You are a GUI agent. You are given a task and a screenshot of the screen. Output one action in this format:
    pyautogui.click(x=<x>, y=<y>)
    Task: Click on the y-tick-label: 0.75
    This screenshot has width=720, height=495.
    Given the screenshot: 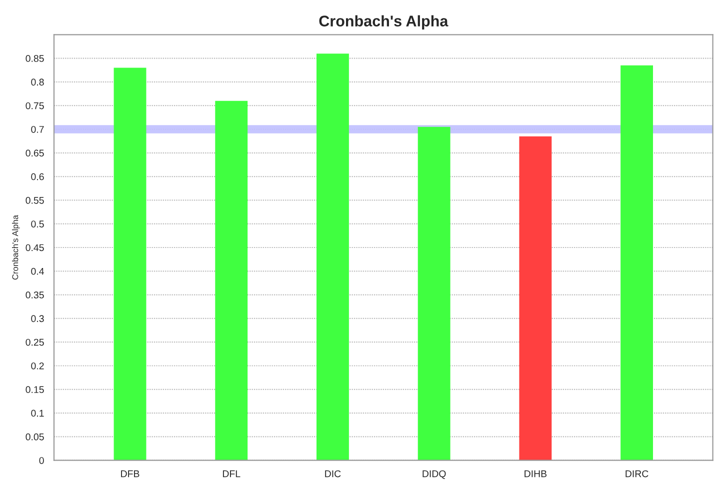 What is the action you would take?
    pyautogui.click(x=35, y=106)
    